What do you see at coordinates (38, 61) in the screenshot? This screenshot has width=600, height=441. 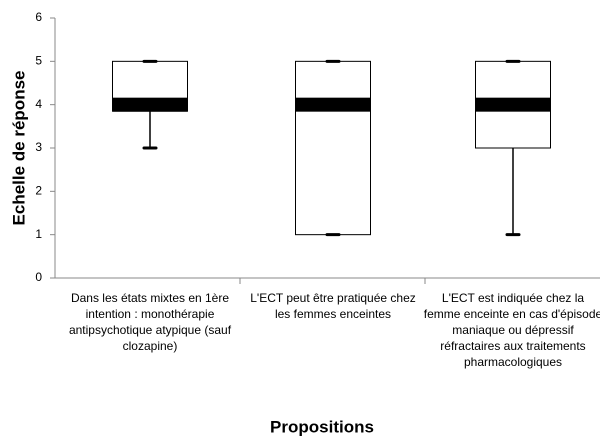 I see `y-tick-label: 5` at bounding box center [38, 61].